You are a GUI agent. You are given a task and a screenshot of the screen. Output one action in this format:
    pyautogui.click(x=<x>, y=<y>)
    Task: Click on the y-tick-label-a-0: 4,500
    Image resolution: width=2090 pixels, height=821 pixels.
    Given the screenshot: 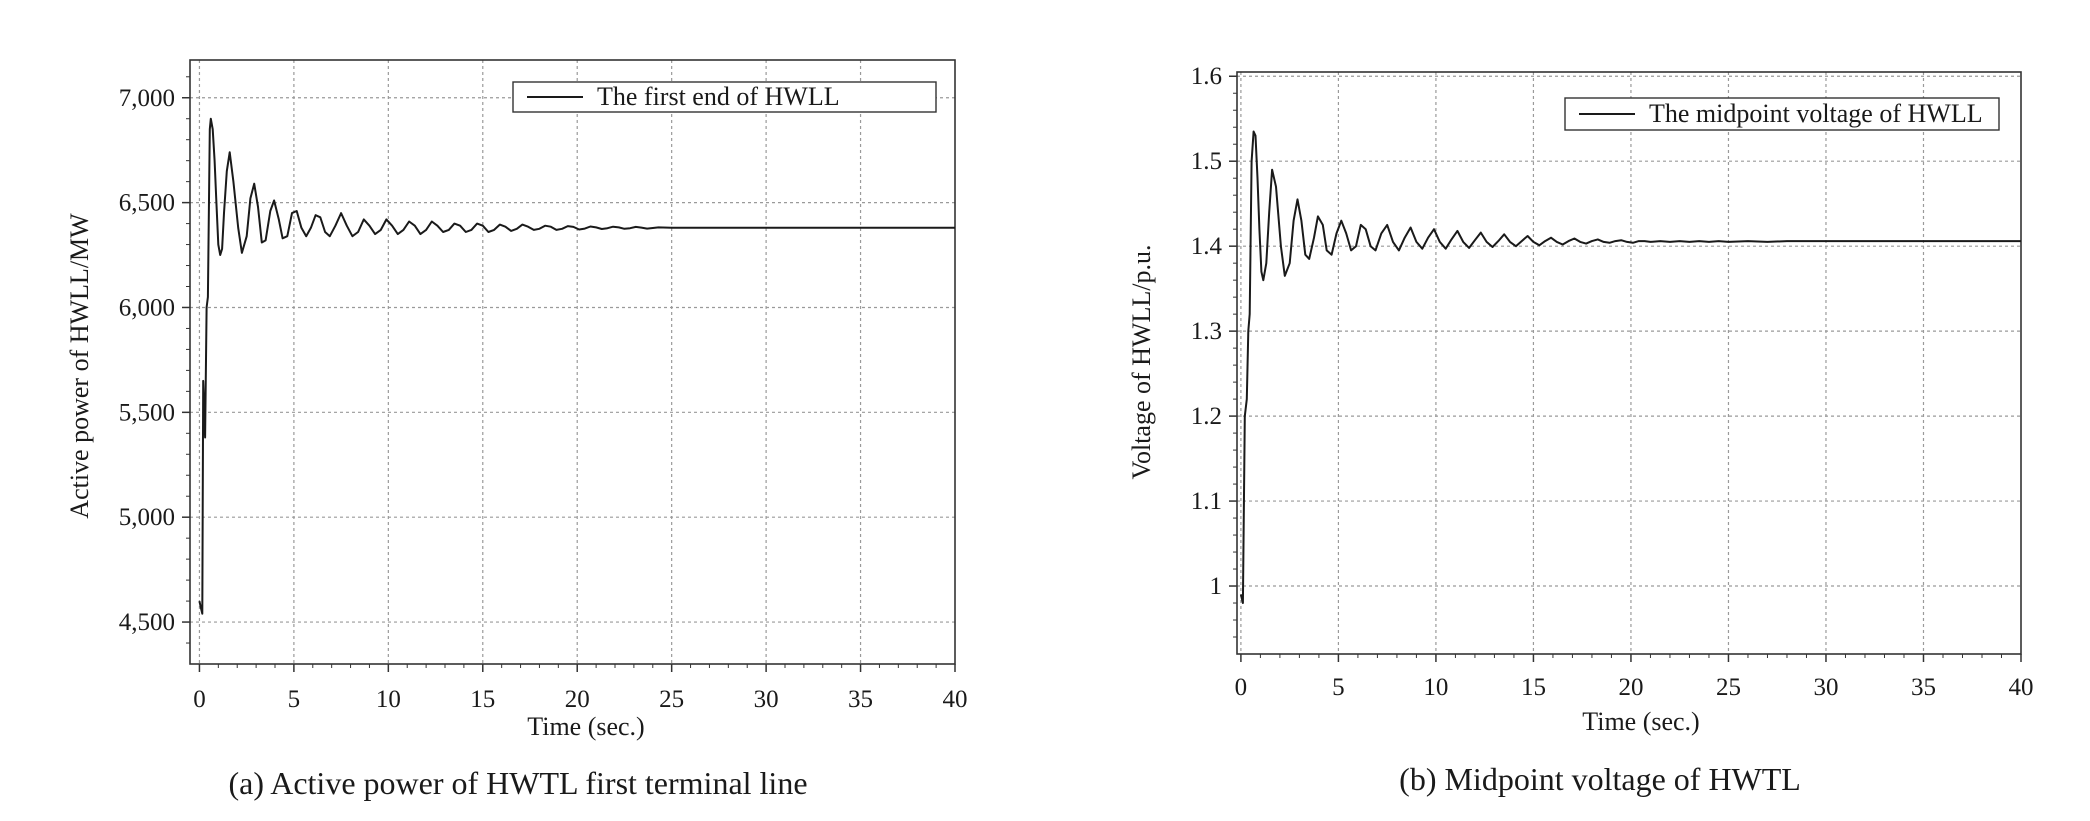 What is the action you would take?
    pyautogui.click(x=147, y=622)
    